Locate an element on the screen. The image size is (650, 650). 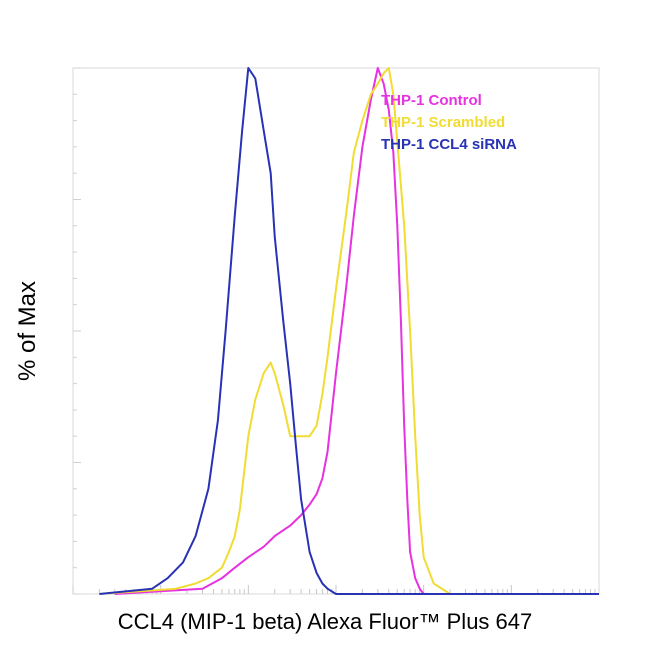
y-axis-ticks is located at coordinates (77, 331).